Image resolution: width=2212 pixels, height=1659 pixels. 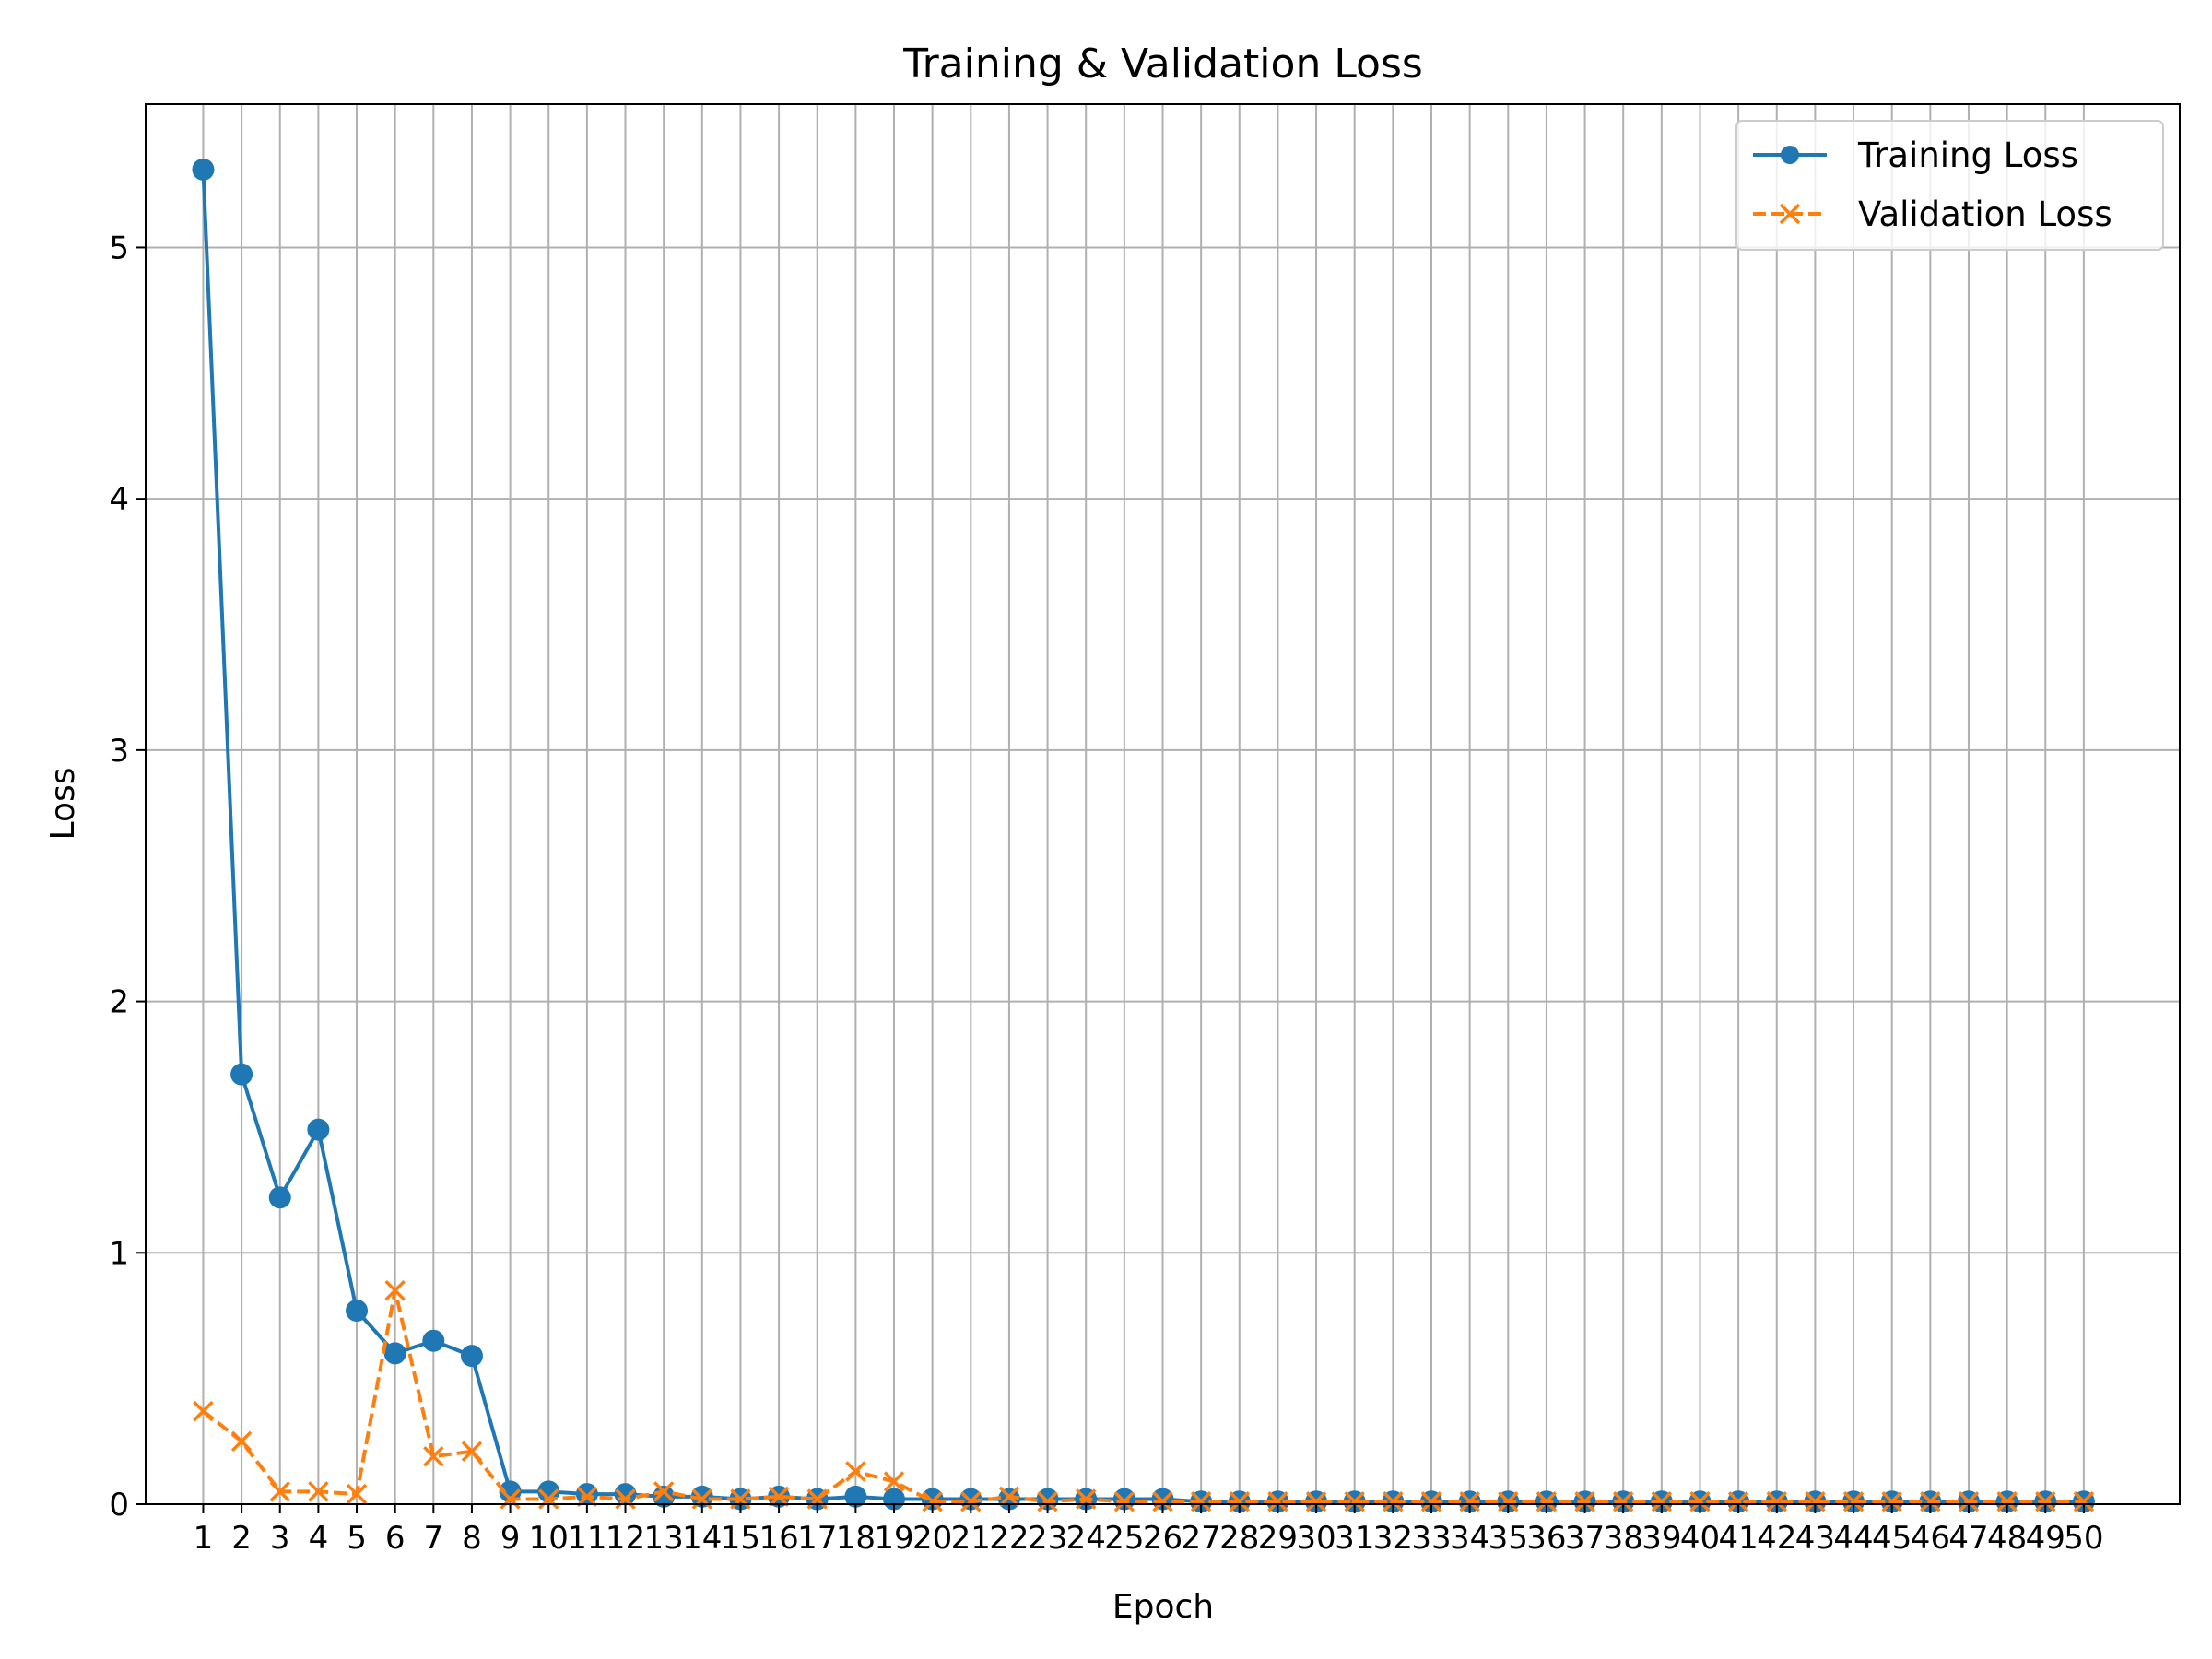 I want to click on x-tick-label: 30, so click(x=1315, y=1538).